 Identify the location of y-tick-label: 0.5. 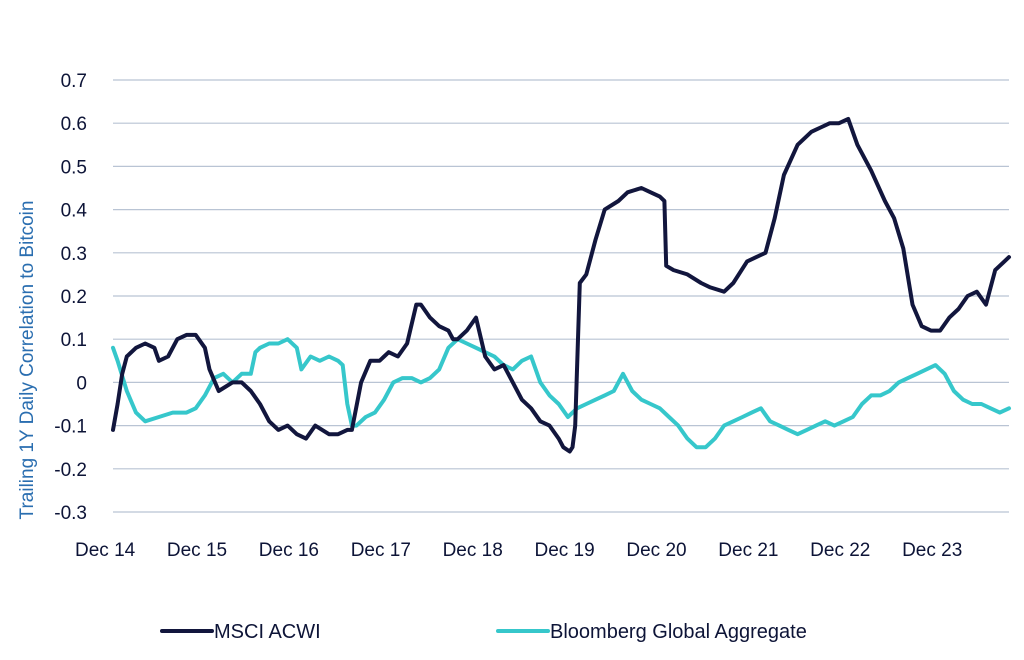
(74, 167).